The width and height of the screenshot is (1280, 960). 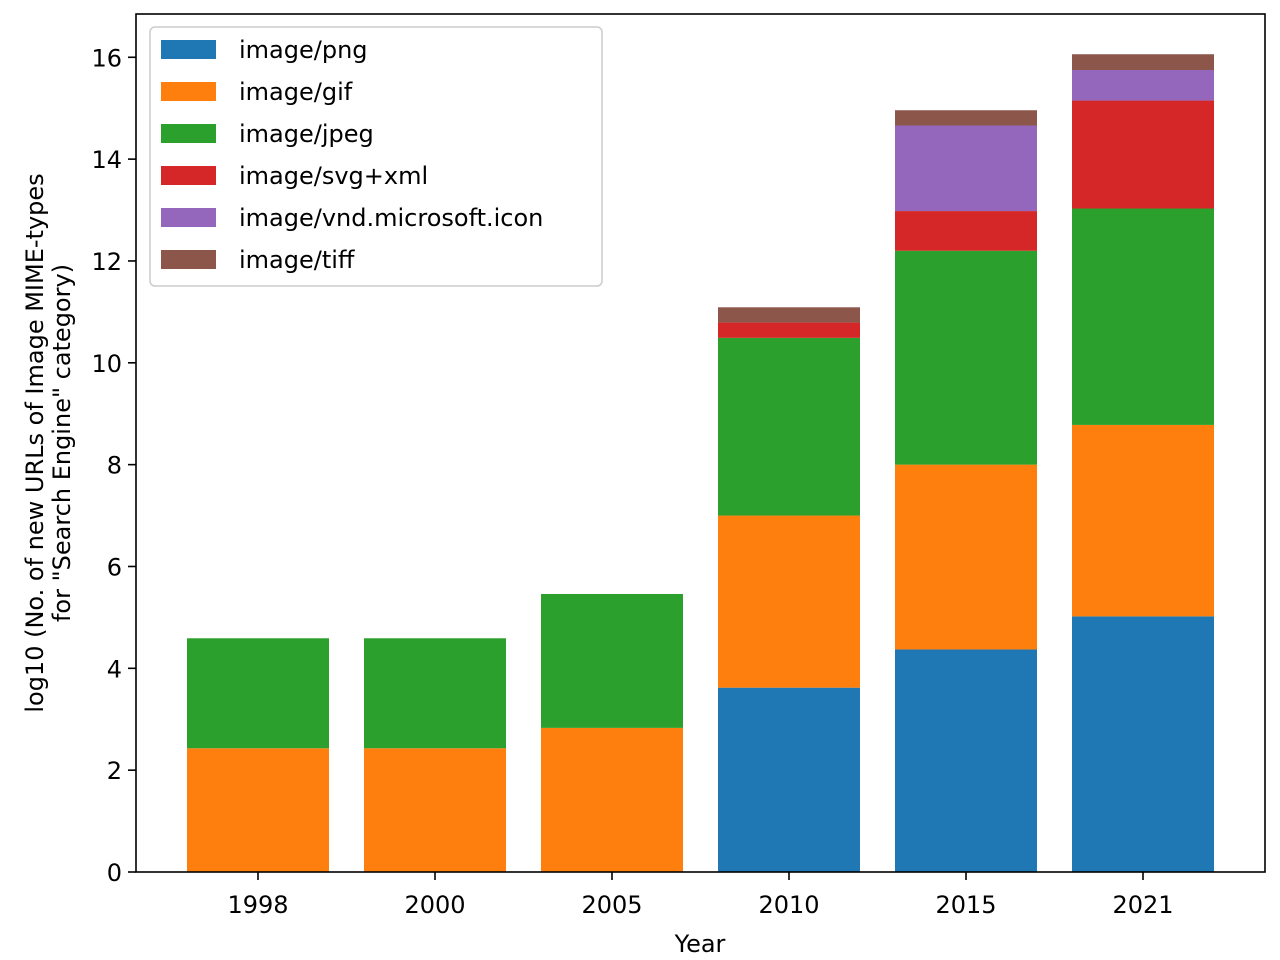 I want to click on y-axis-title-line-2: for "Search Engine" category), so click(x=62, y=443).